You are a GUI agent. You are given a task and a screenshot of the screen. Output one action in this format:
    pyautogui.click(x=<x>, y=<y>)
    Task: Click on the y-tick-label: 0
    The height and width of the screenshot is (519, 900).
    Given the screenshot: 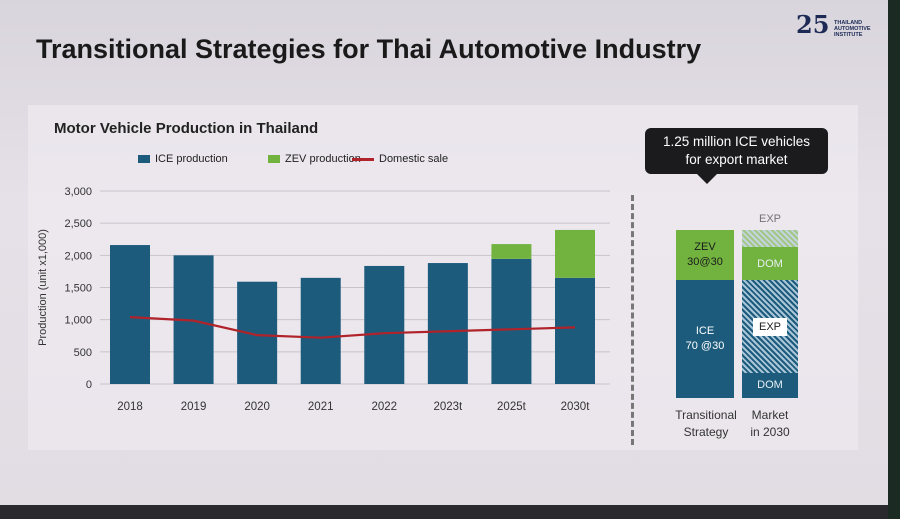 What is the action you would take?
    pyautogui.click(x=89, y=385)
    